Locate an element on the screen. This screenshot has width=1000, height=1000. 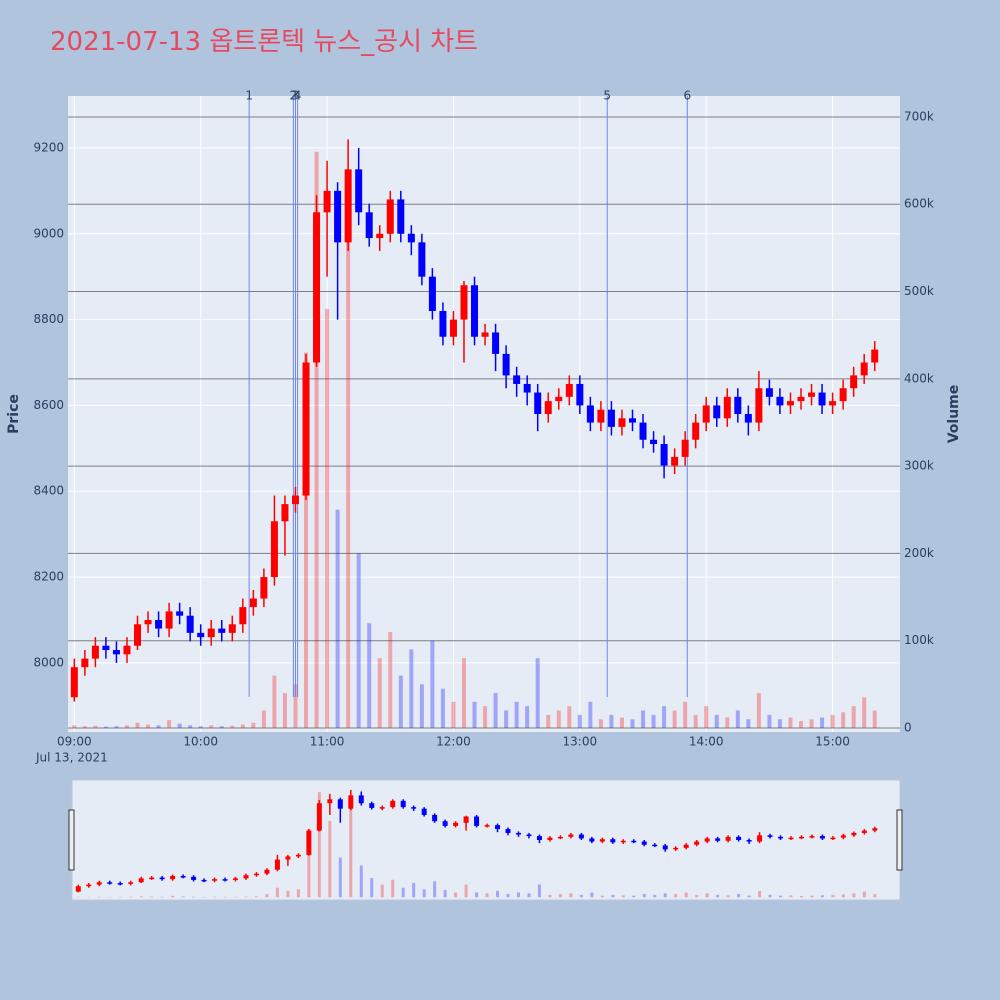
event-label: 5 is located at coordinates (607, 96).